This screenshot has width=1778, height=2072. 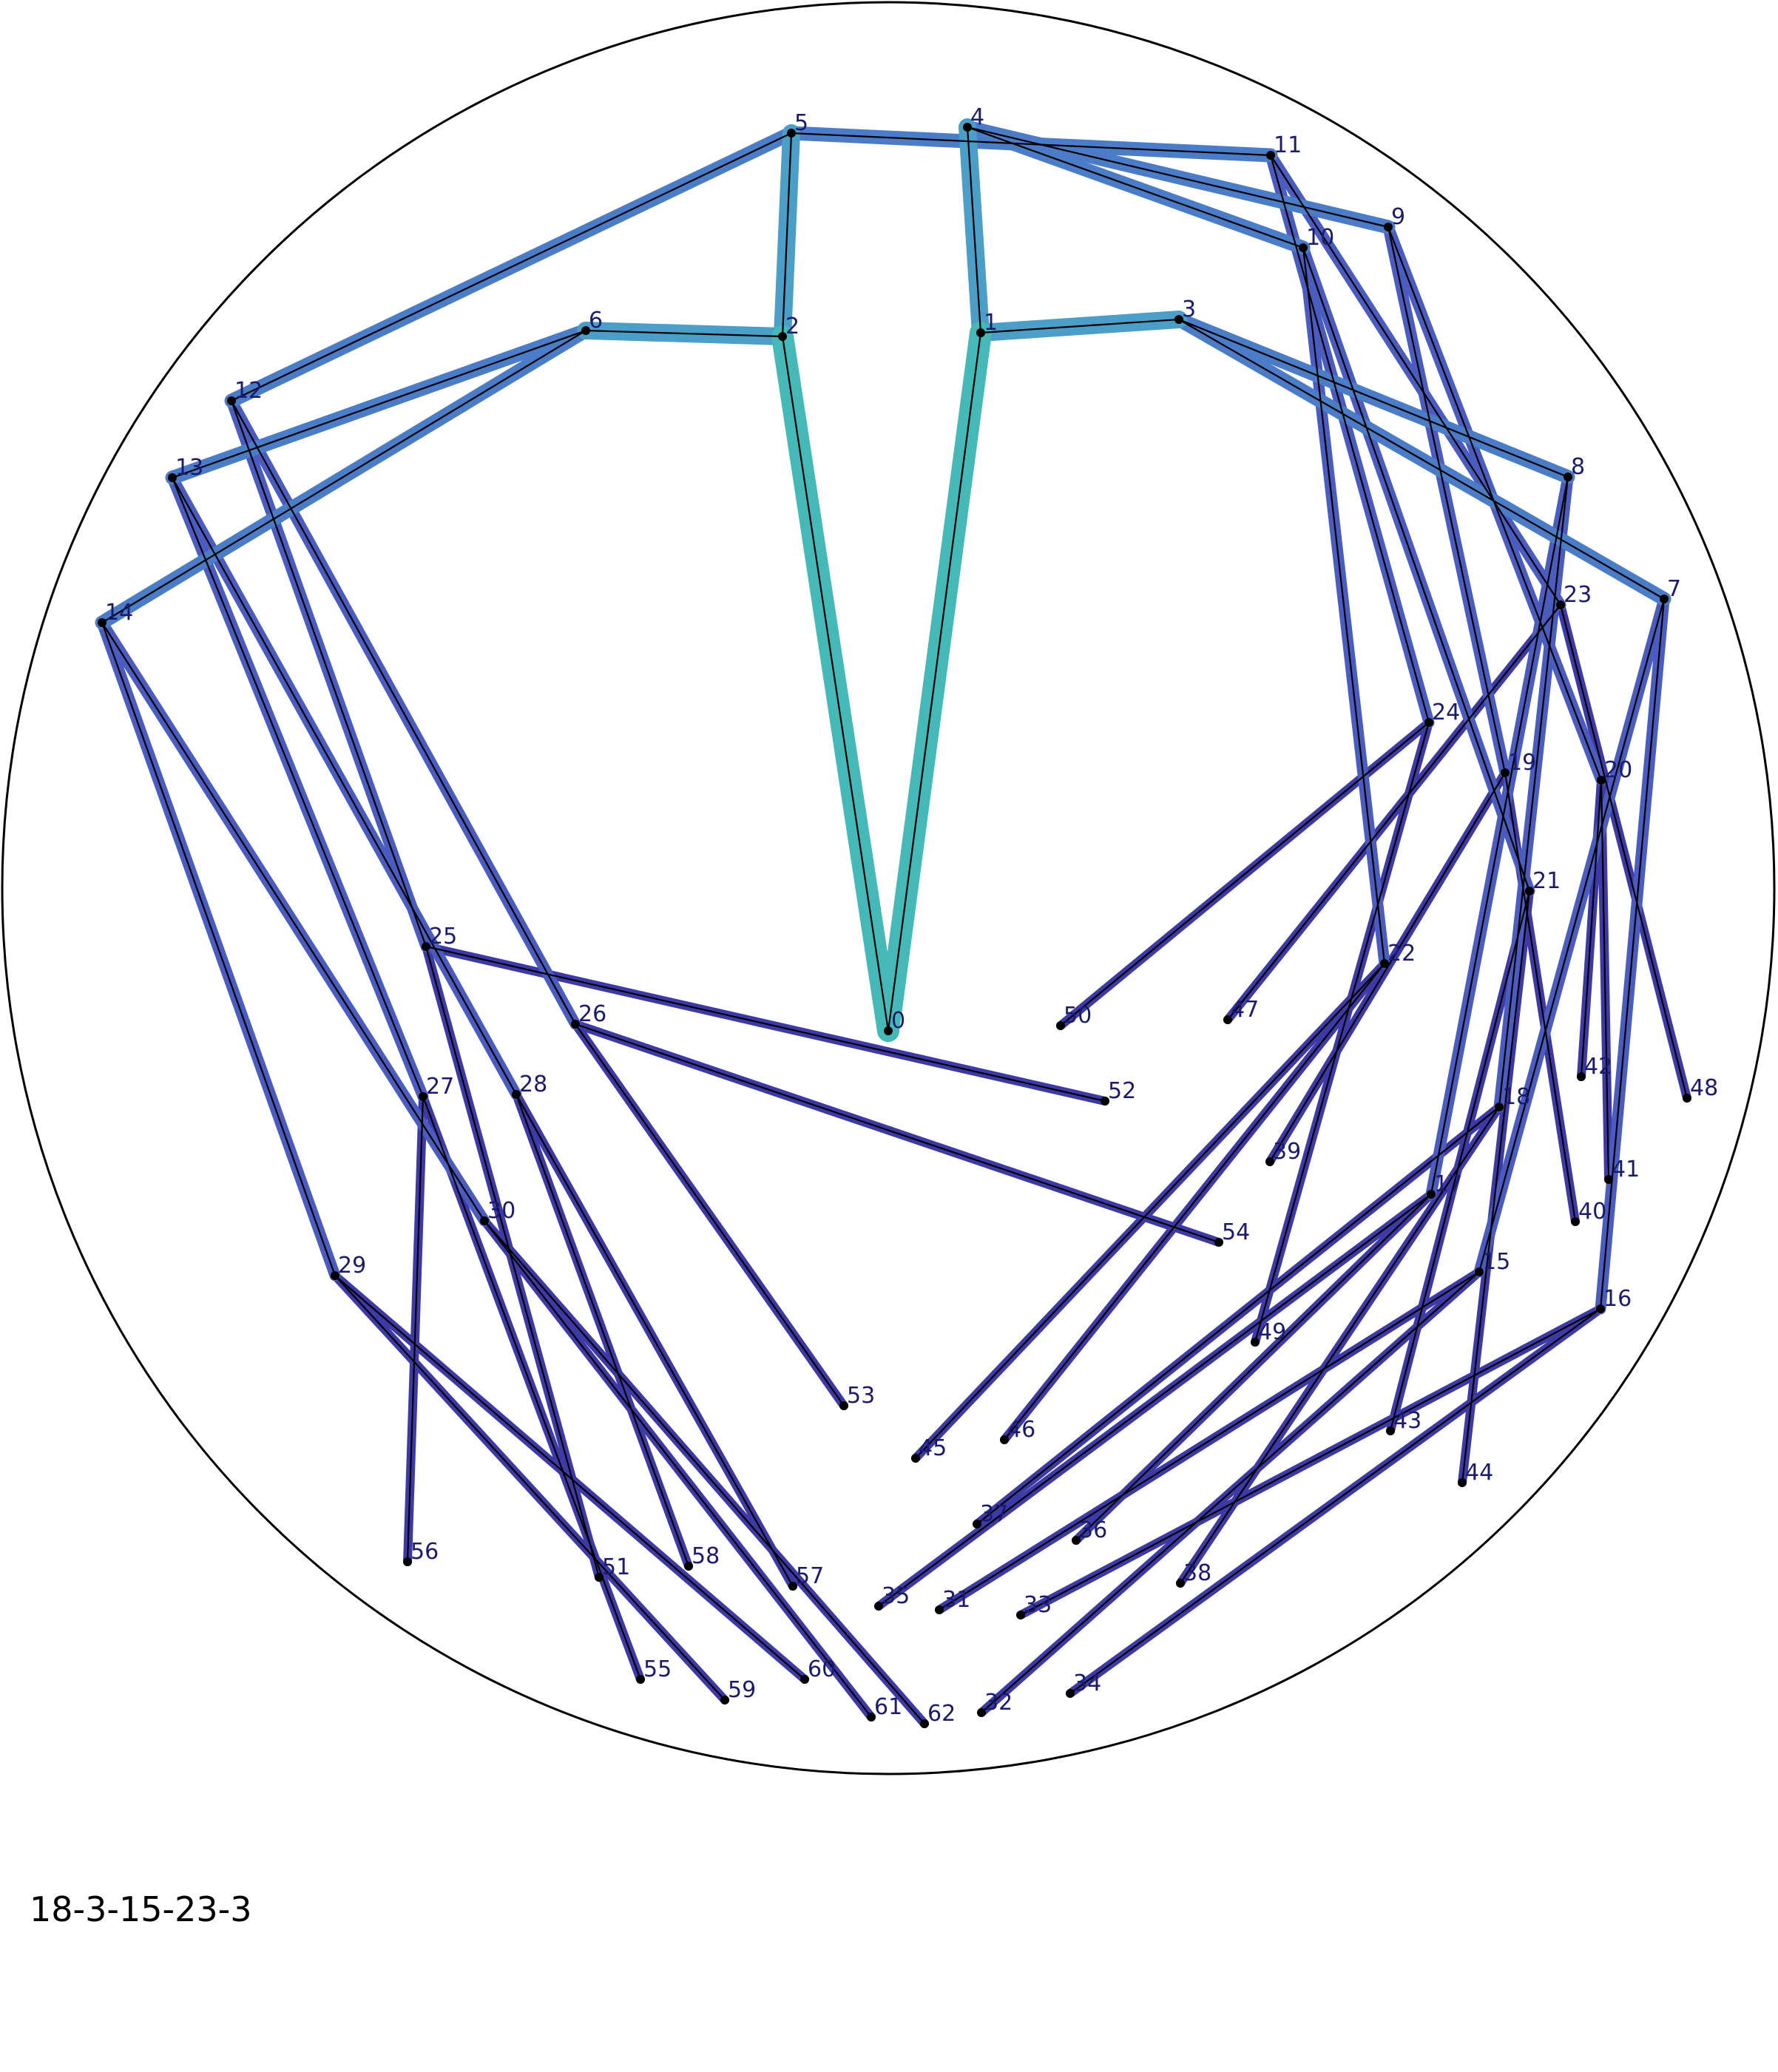 What do you see at coordinates (1626, 1169) in the screenshot?
I see `node-label-41: 41` at bounding box center [1626, 1169].